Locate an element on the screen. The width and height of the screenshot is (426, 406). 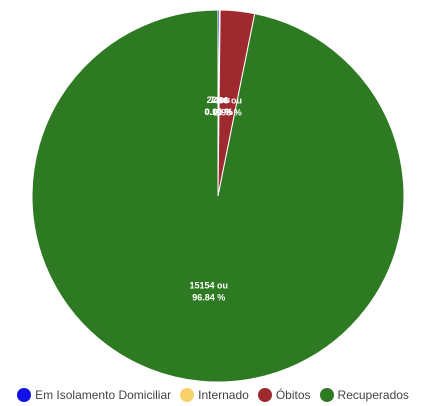
slice-label-2: 466 ou 2.98 % is located at coordinates (228, 107).